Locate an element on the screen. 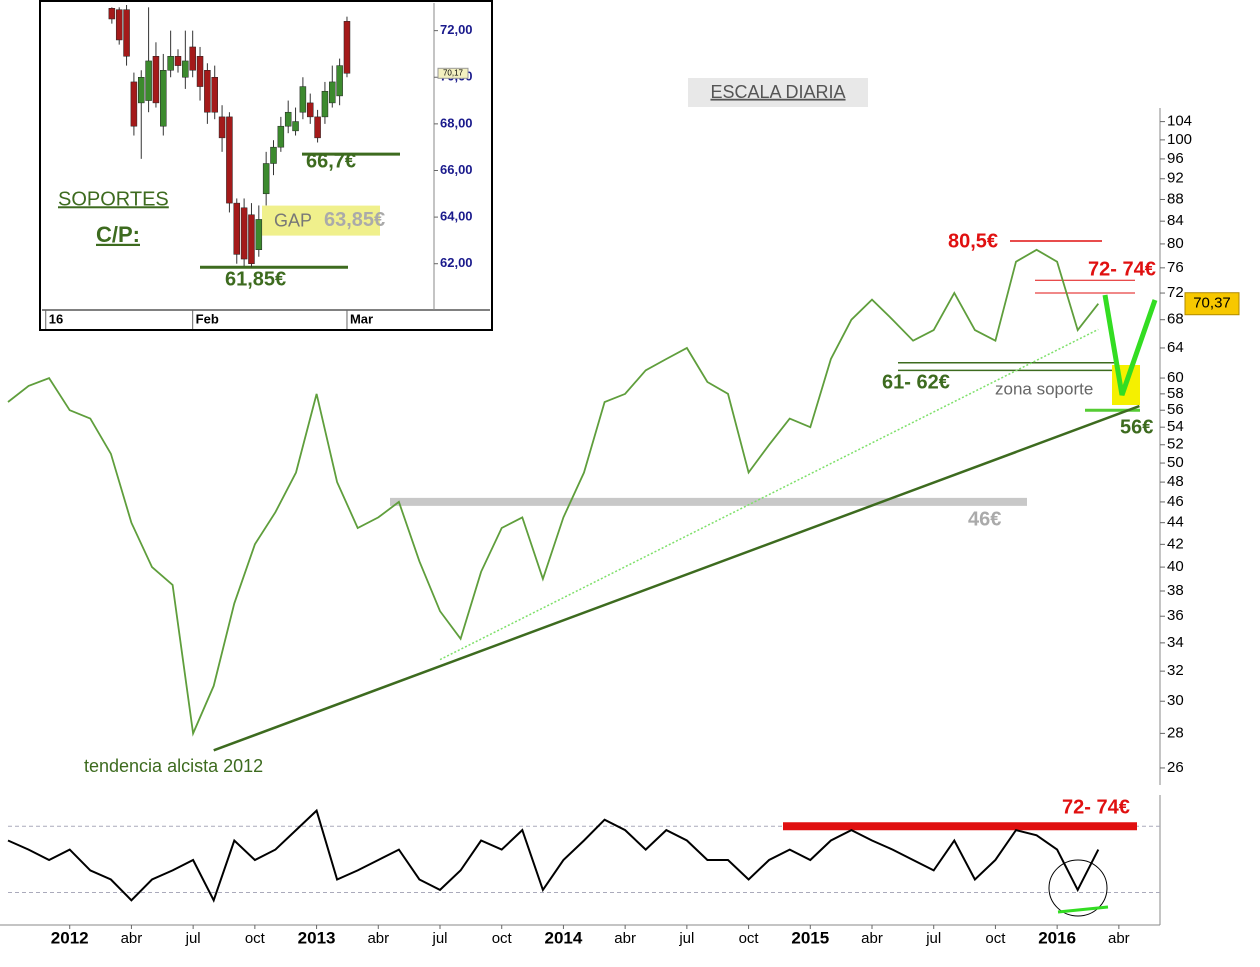  y-tick-label: 80 is located at coordinates (1175, 243).